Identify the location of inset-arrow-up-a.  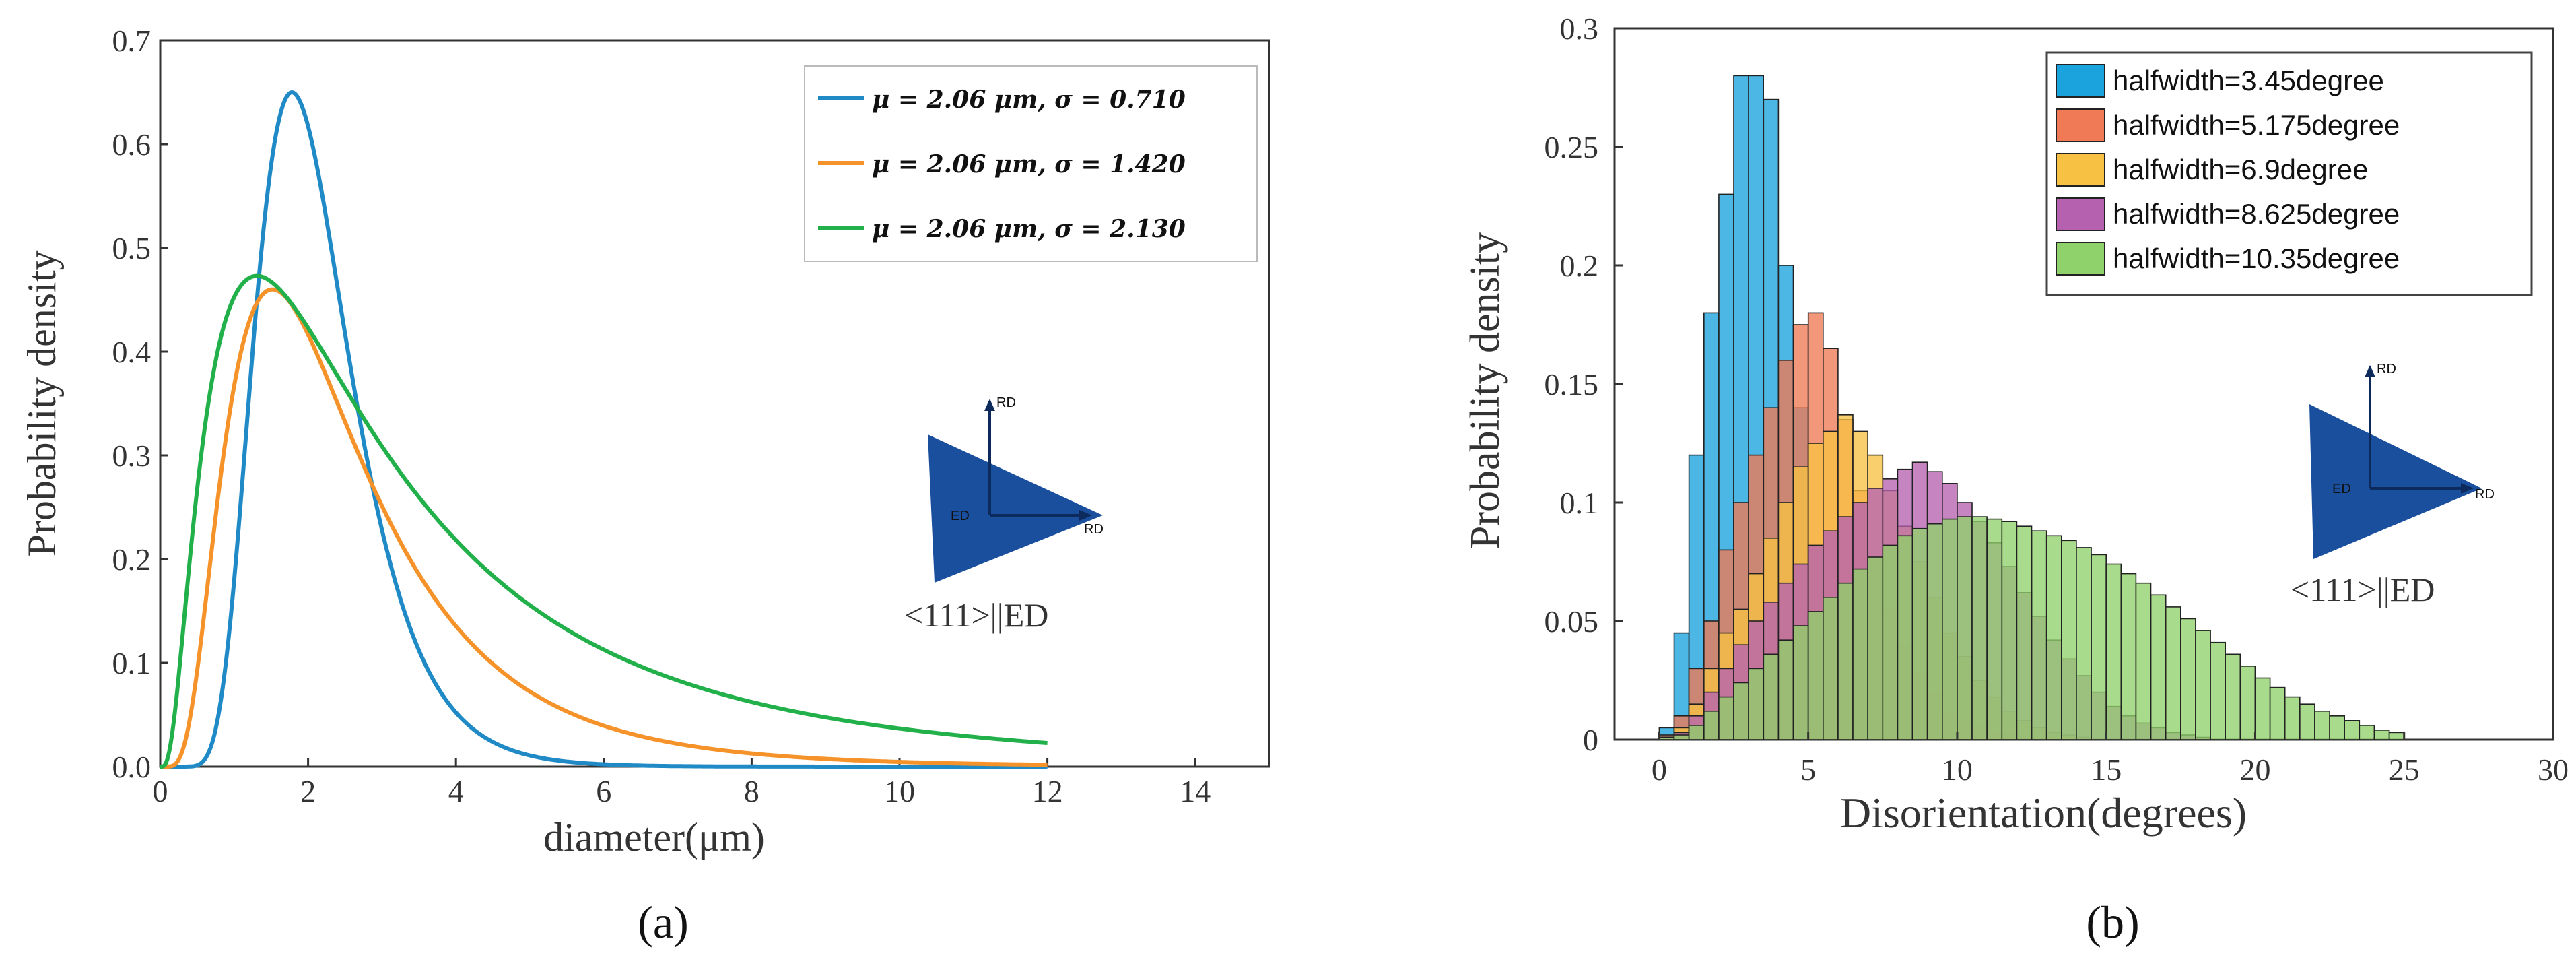
(990, 405).